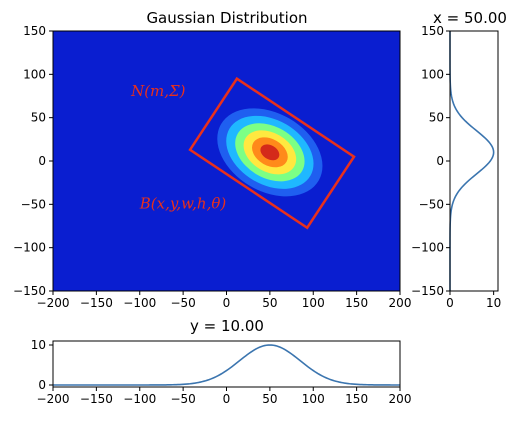 The width and height of the screenshot is (508, 422). I want to click on y-slice-x-tick-label: −50, so click(182, 399).